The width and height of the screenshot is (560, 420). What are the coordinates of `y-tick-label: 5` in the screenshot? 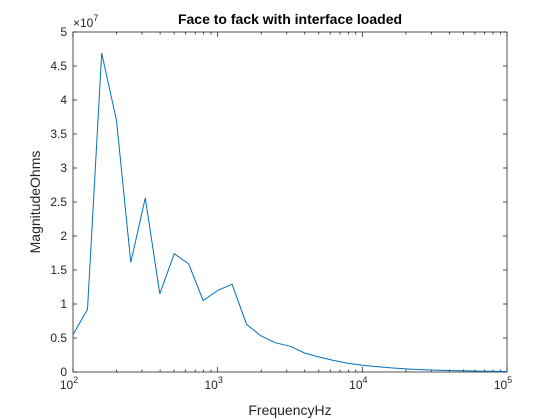 It's located at (63, 32).